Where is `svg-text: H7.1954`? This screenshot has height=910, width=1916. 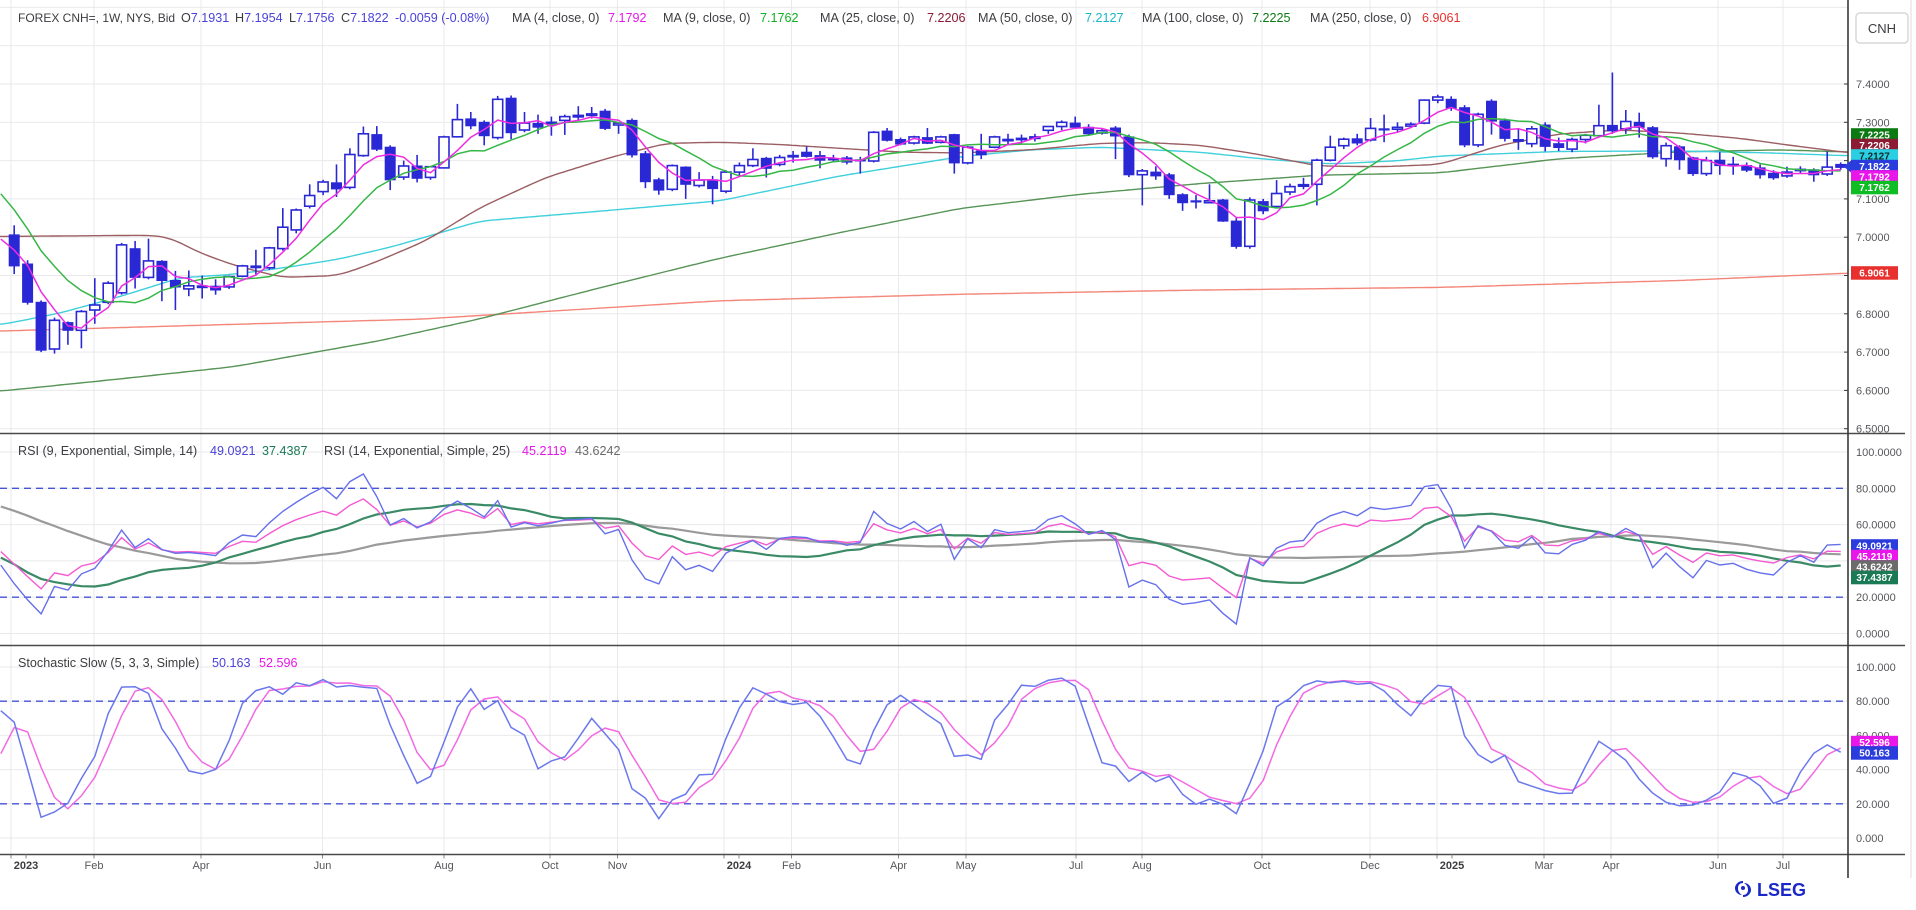
svg-text: H7.1954 is located at coordinates (259, 18).